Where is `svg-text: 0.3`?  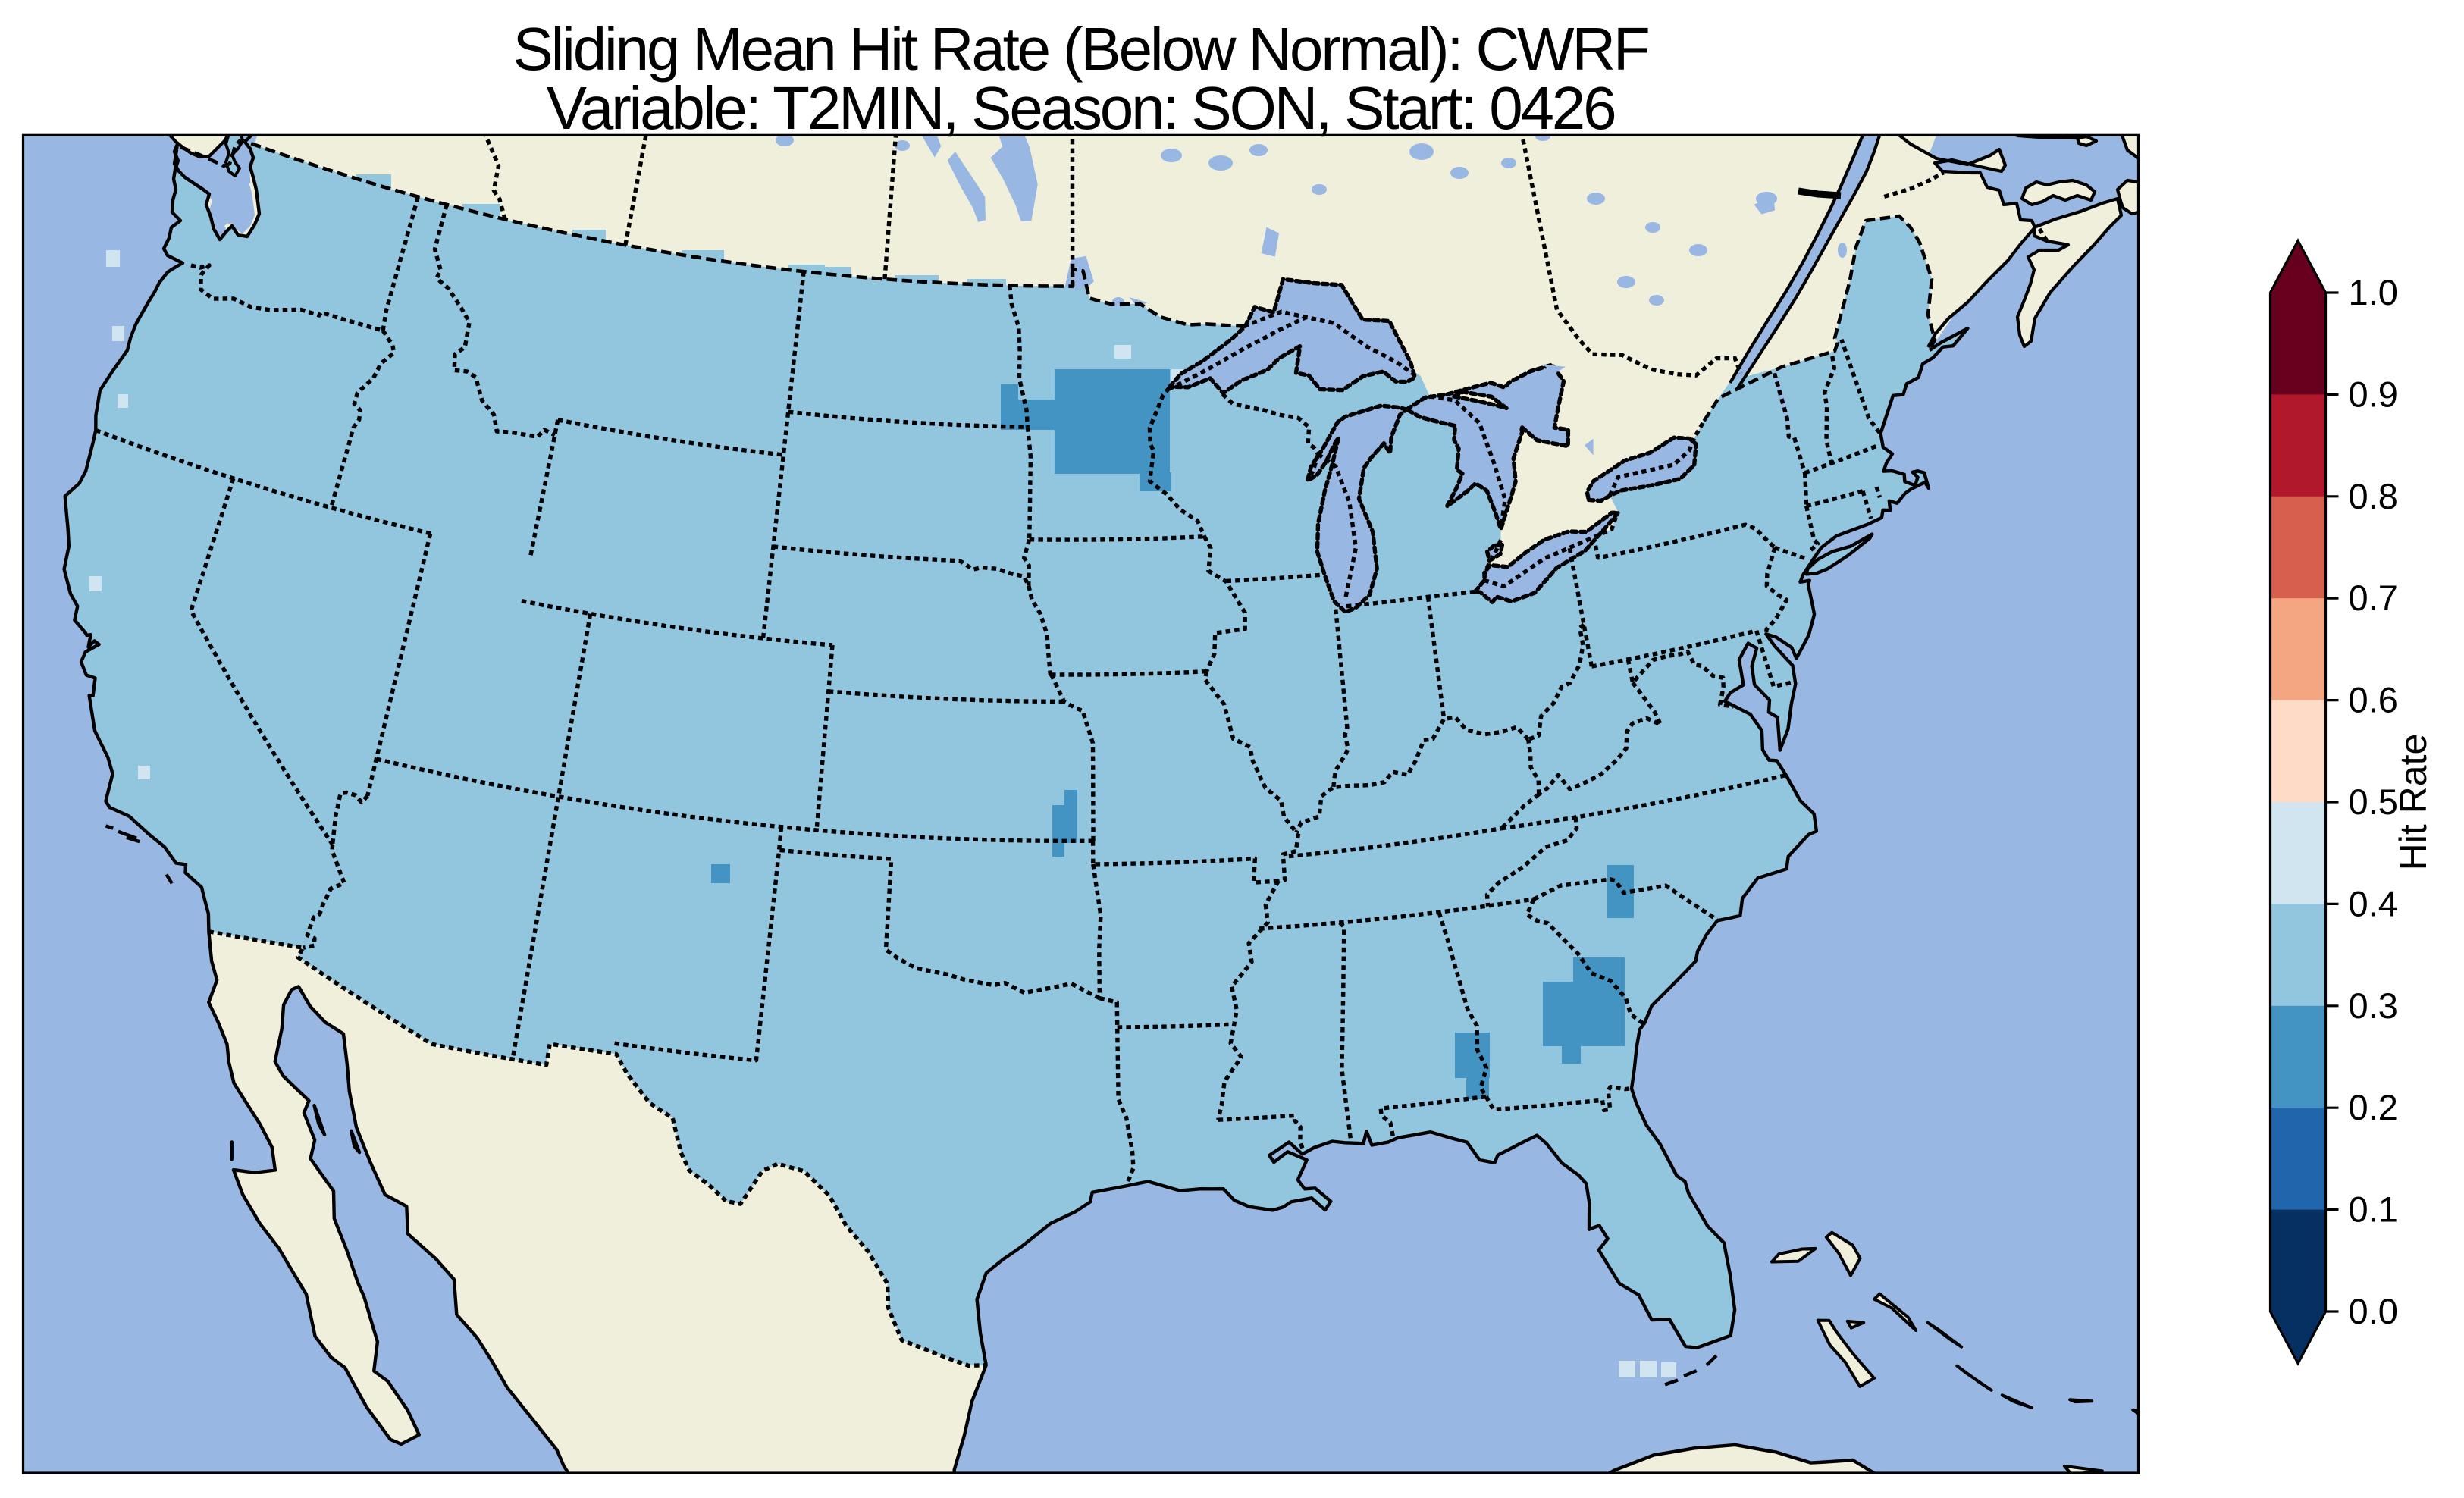 svg-text: 0.3 is located at coordinates (2374, 1006).